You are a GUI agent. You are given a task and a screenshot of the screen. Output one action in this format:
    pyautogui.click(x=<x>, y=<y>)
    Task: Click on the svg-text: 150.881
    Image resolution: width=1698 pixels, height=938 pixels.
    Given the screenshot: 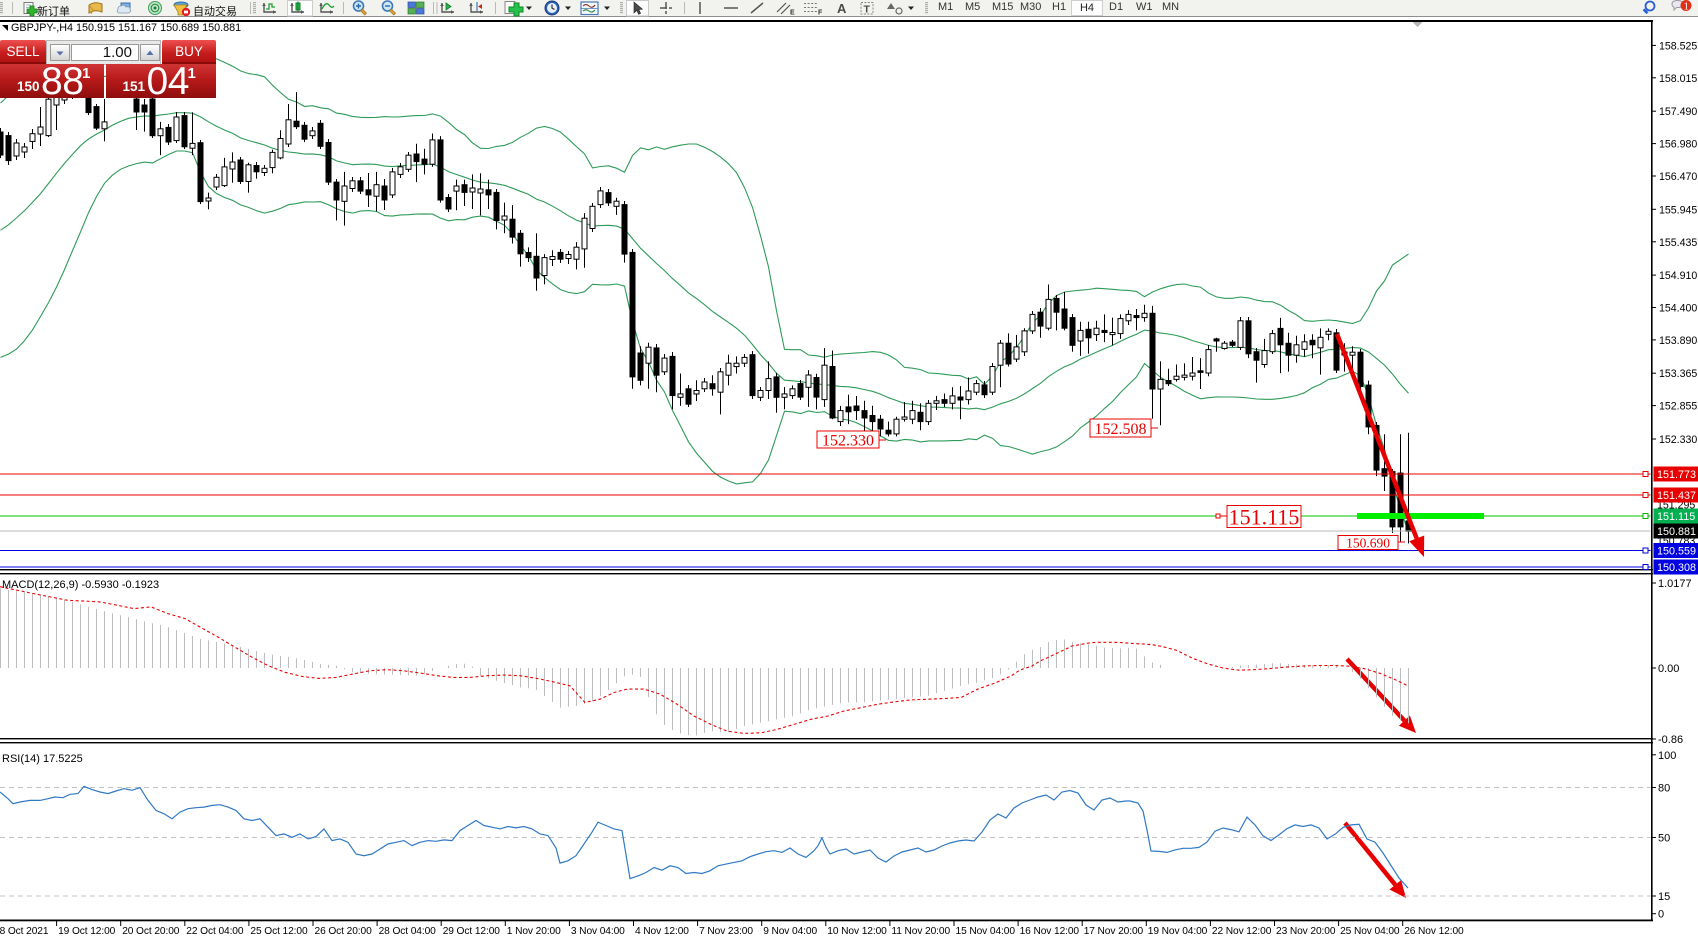 What is the action you would take?
    pyautogui.click(x=1676, y=532)
    